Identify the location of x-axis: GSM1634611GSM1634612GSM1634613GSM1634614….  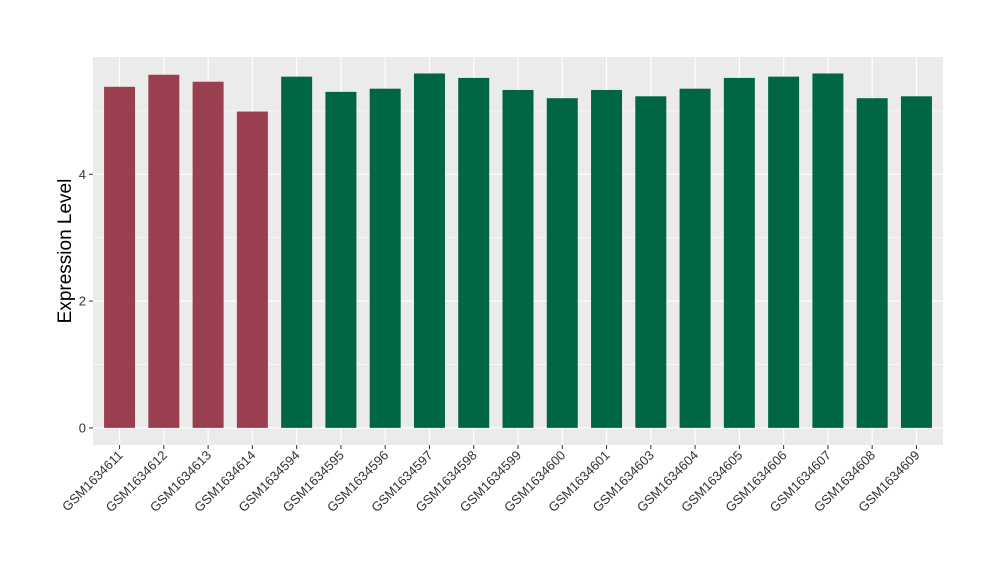
(491, 480).